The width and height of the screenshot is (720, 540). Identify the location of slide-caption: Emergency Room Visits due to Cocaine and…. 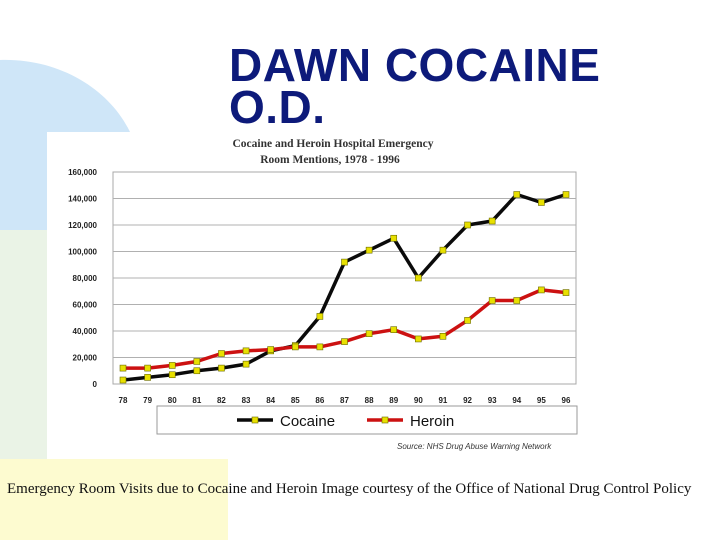
(349, 489).